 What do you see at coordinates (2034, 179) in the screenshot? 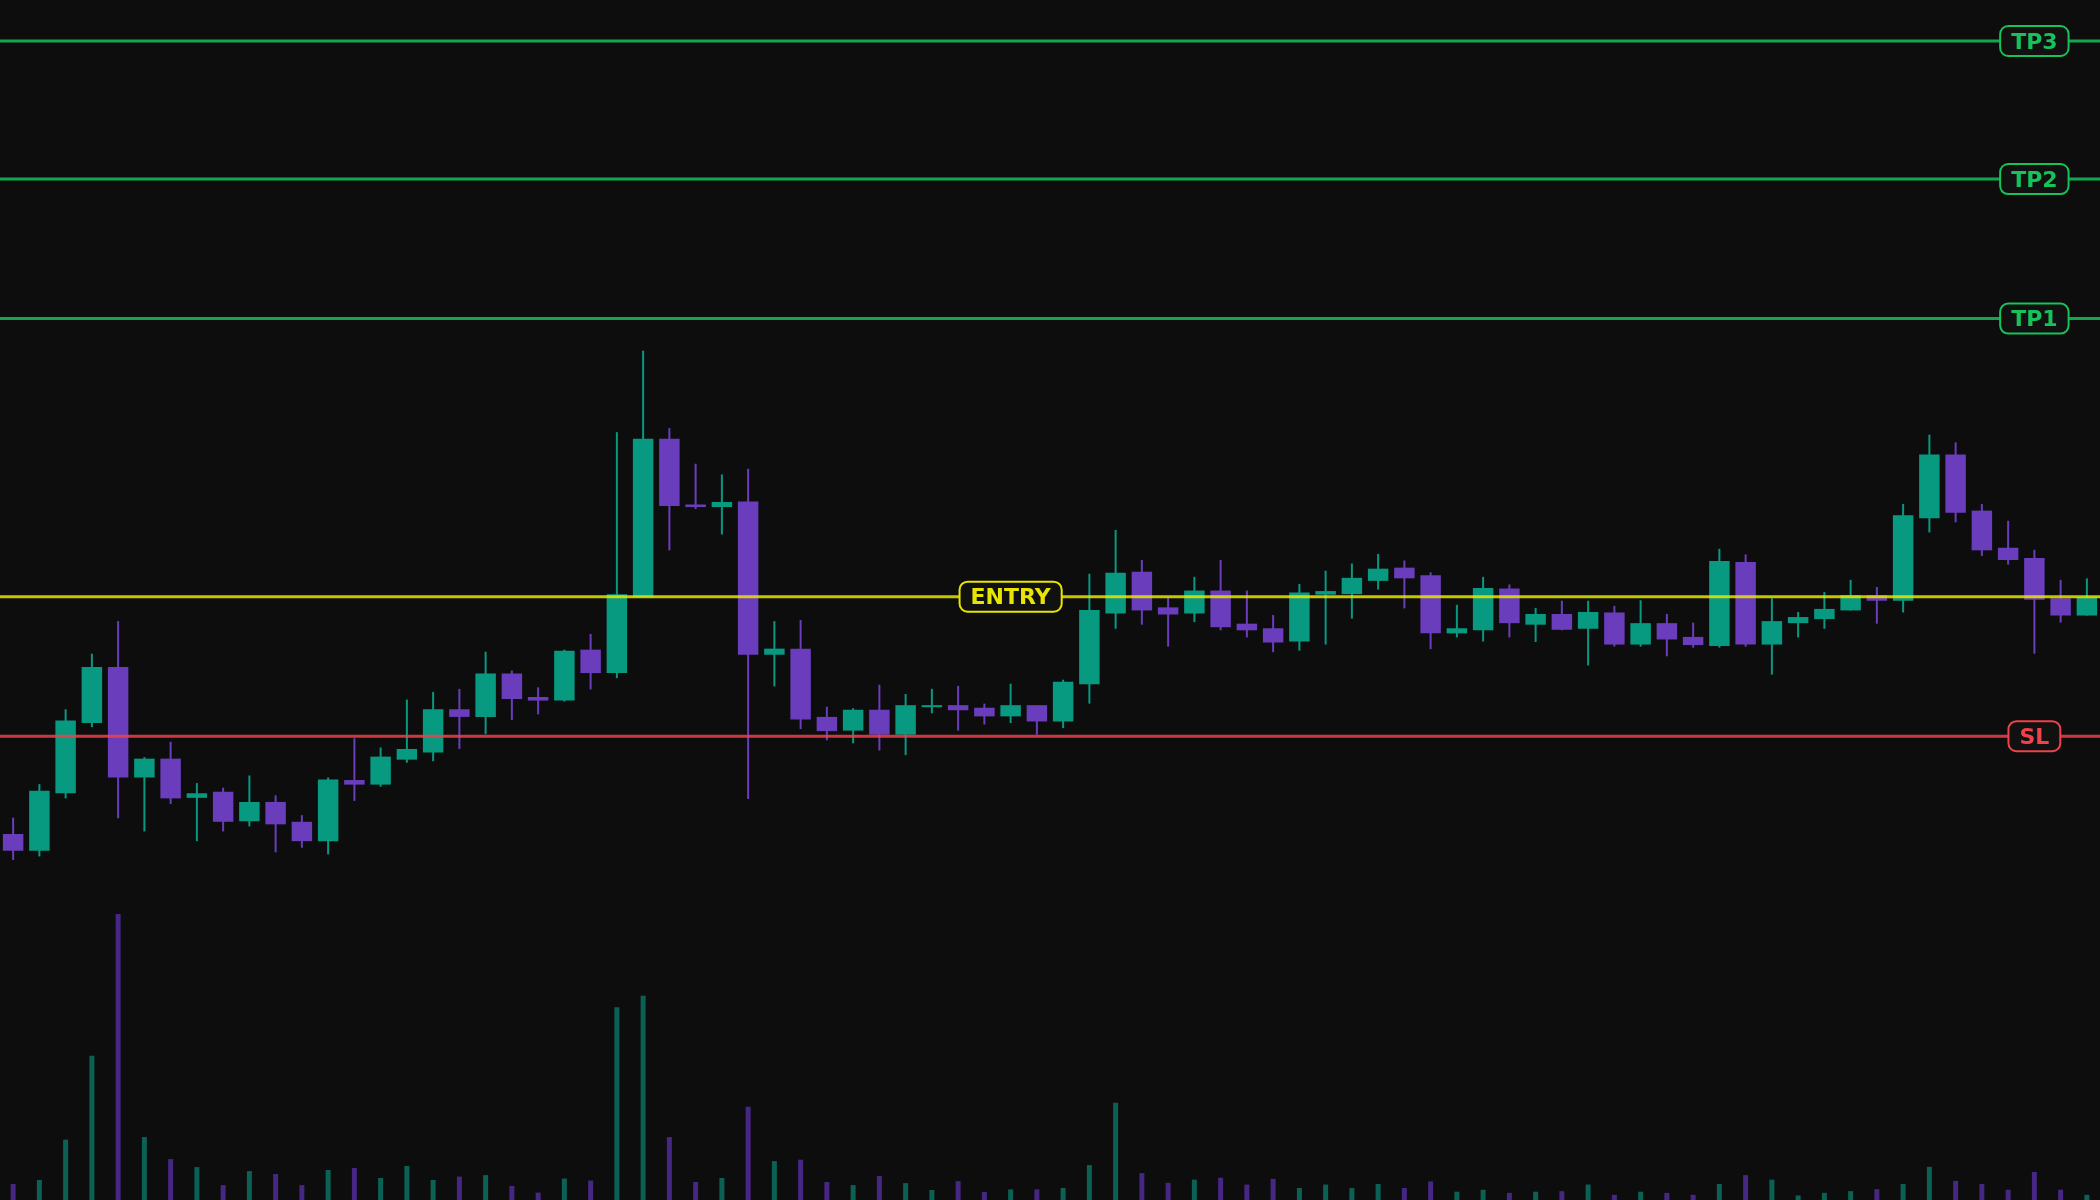
I see `ref-line-label: TP2` at bounding box center [2034, 179].